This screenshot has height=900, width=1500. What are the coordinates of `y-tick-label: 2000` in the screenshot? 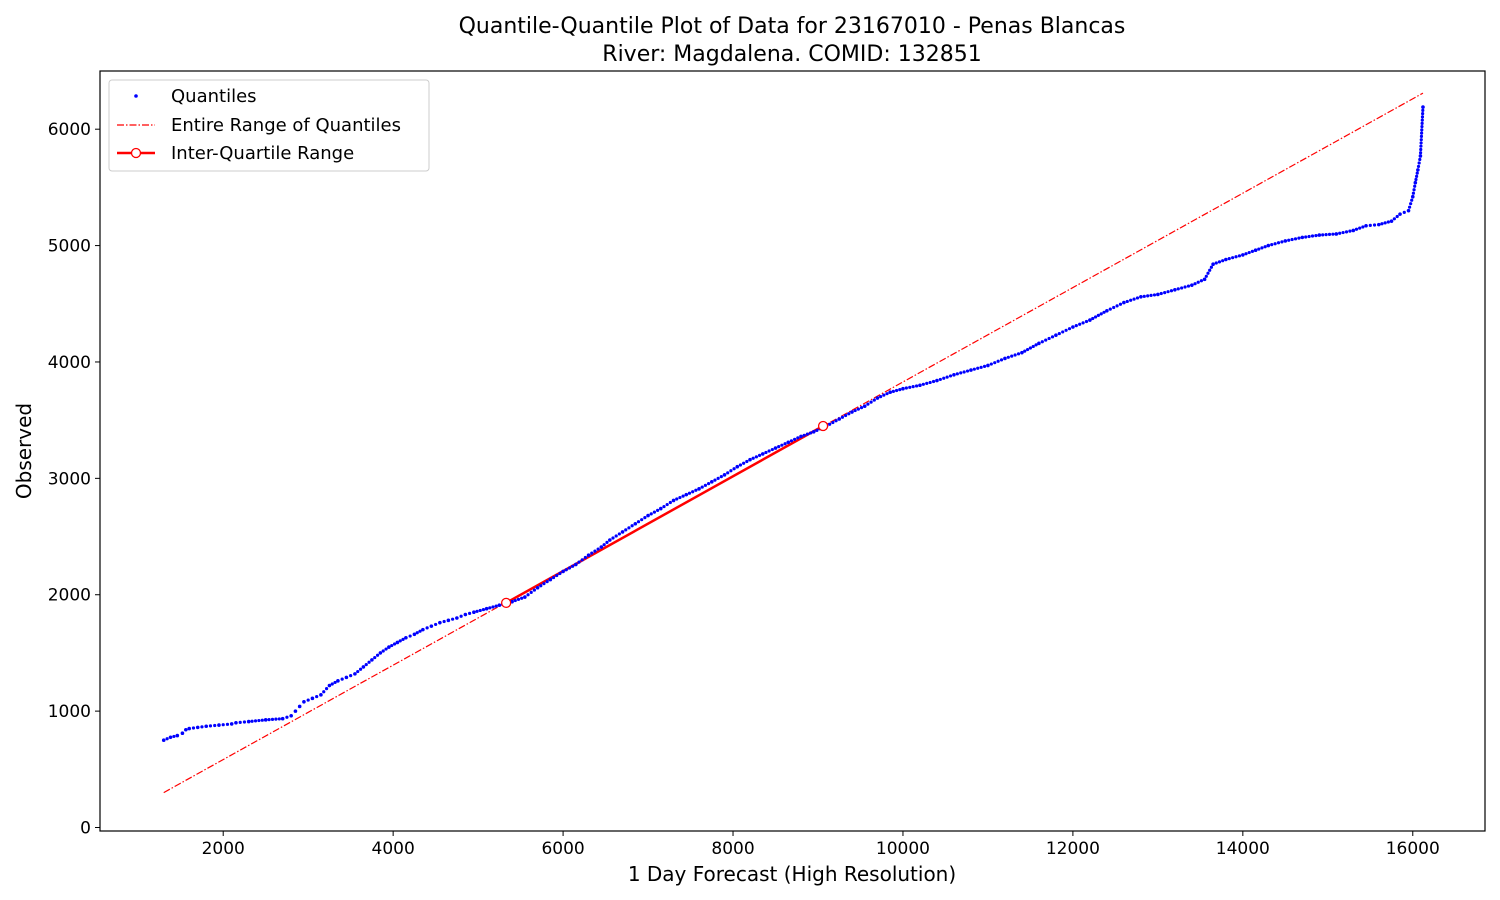 It's located at (69, 596).